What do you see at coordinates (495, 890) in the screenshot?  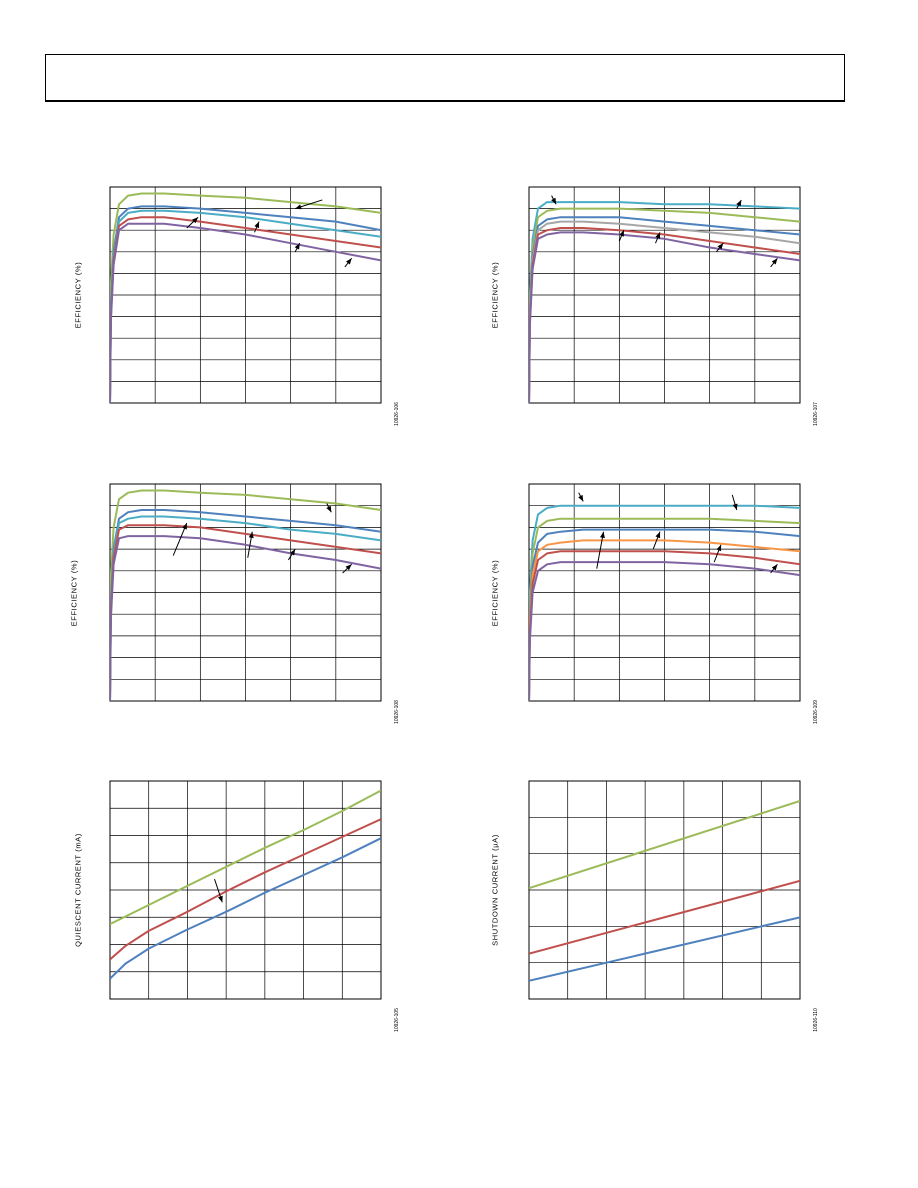 I see `y-axis-label: SHUTDOWN CURRENT (µA)` at bounding box center [495, 890].